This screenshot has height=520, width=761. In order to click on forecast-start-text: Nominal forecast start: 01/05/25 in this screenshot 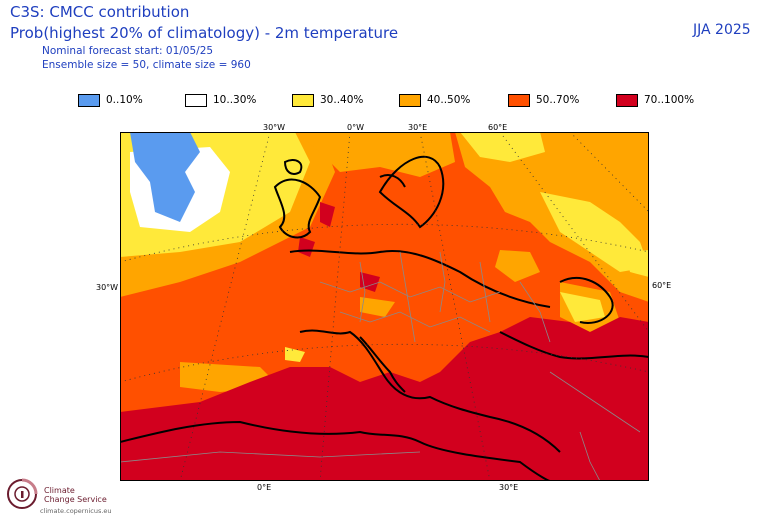, I will do `click(128, 51)`.